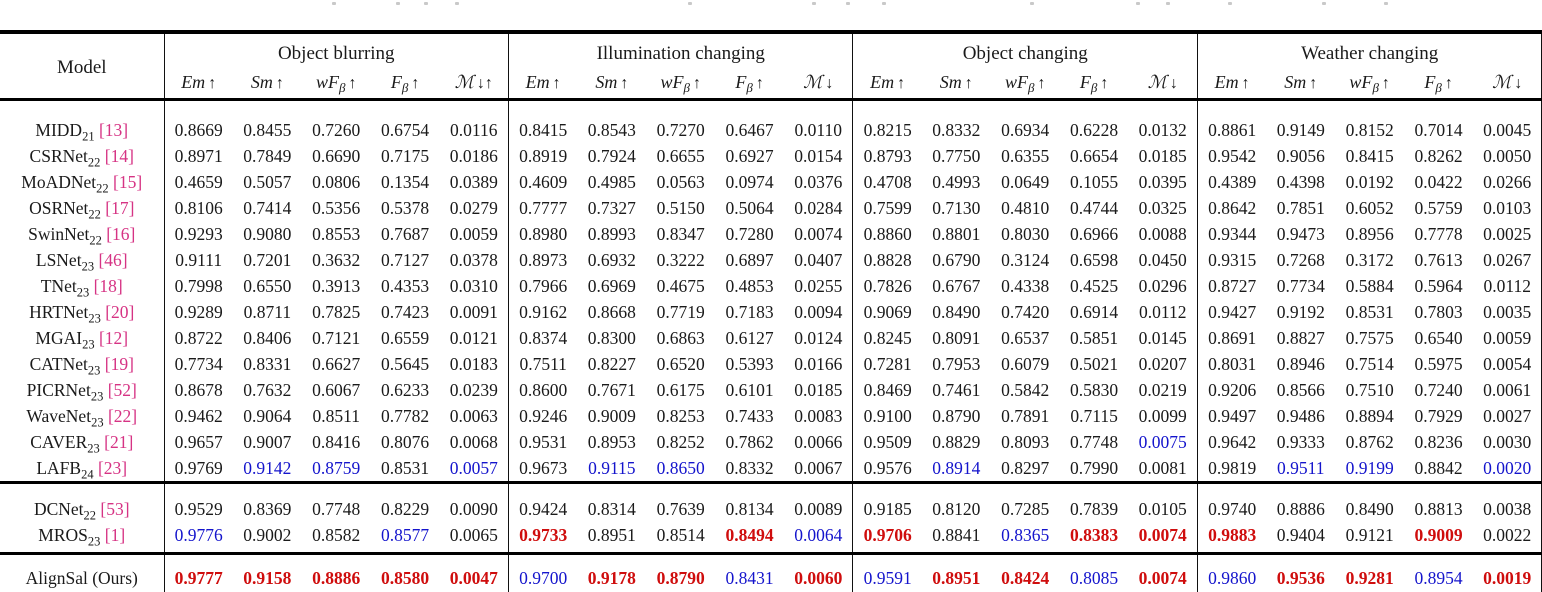  I want to click on model-name-text: DCNet, so click(59, 509).